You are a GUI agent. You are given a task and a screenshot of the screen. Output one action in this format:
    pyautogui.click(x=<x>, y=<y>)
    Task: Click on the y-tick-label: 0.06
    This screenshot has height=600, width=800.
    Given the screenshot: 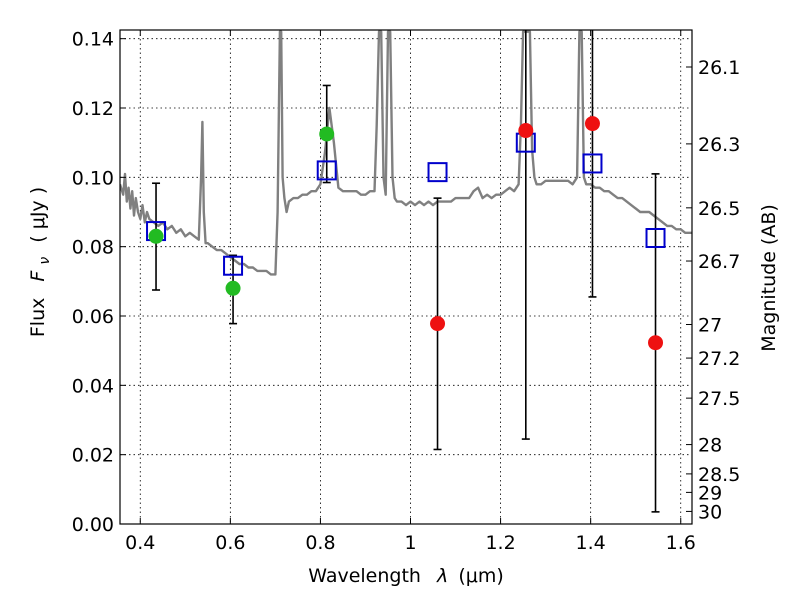 What is the action you would take?
    pyautogui.click(x=93, y=317)
    